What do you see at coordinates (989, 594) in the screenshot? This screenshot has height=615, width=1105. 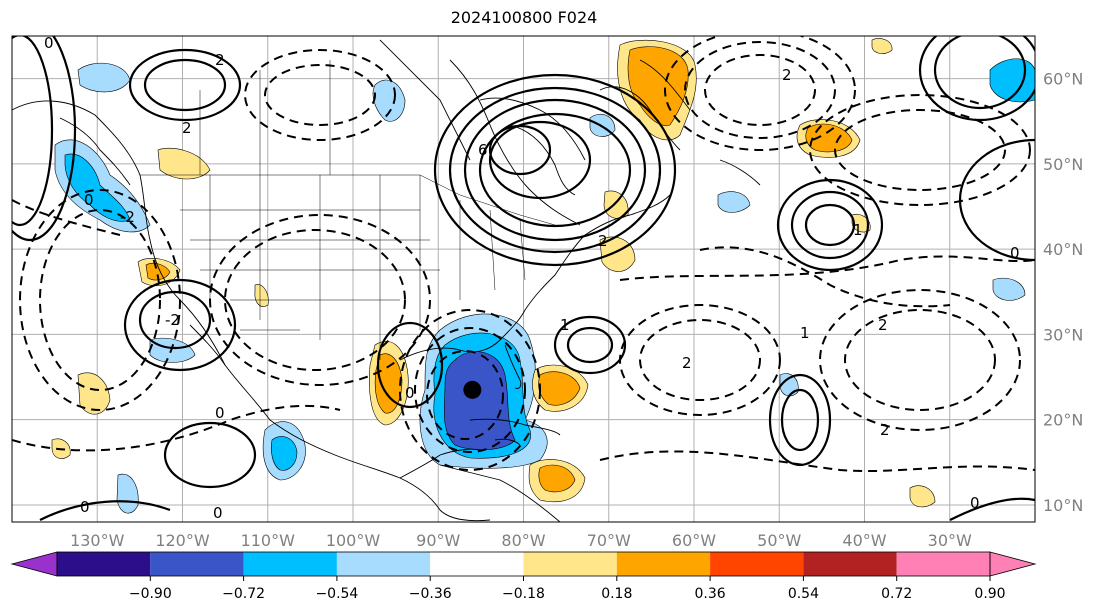 I see `colorbar-tick-label: 0.90` at bounding box center [989, 594].